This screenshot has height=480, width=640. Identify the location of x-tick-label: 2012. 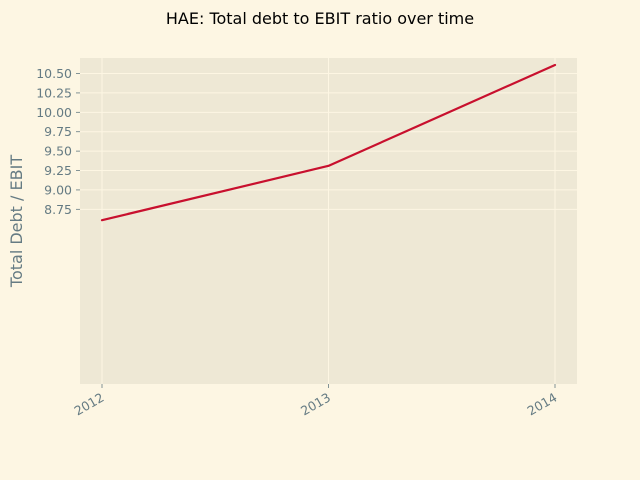
(88, 404).